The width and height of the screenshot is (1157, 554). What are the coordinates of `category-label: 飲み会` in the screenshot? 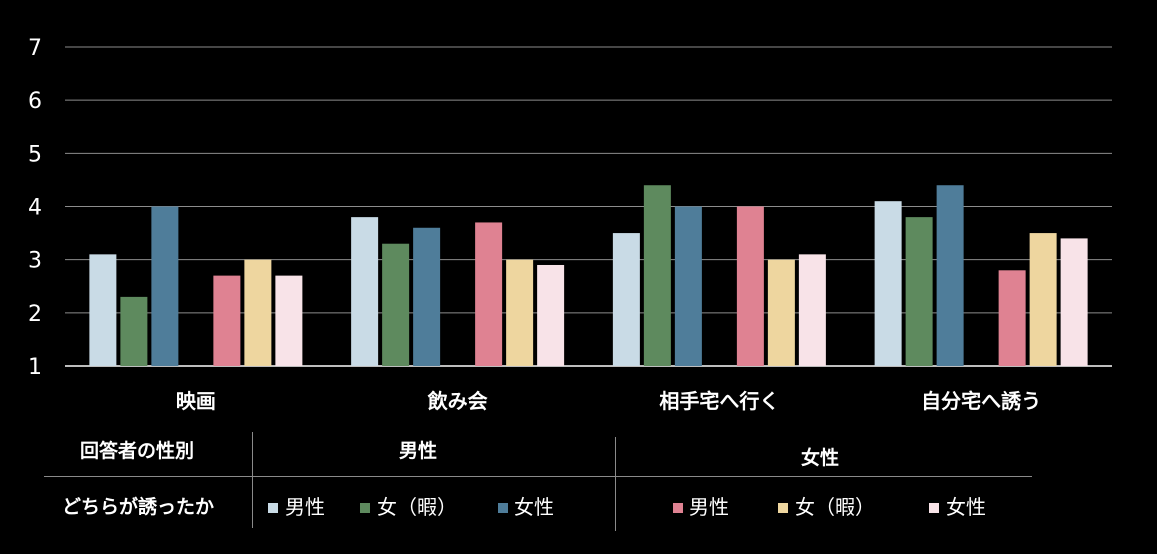 It's located at (457, 401).